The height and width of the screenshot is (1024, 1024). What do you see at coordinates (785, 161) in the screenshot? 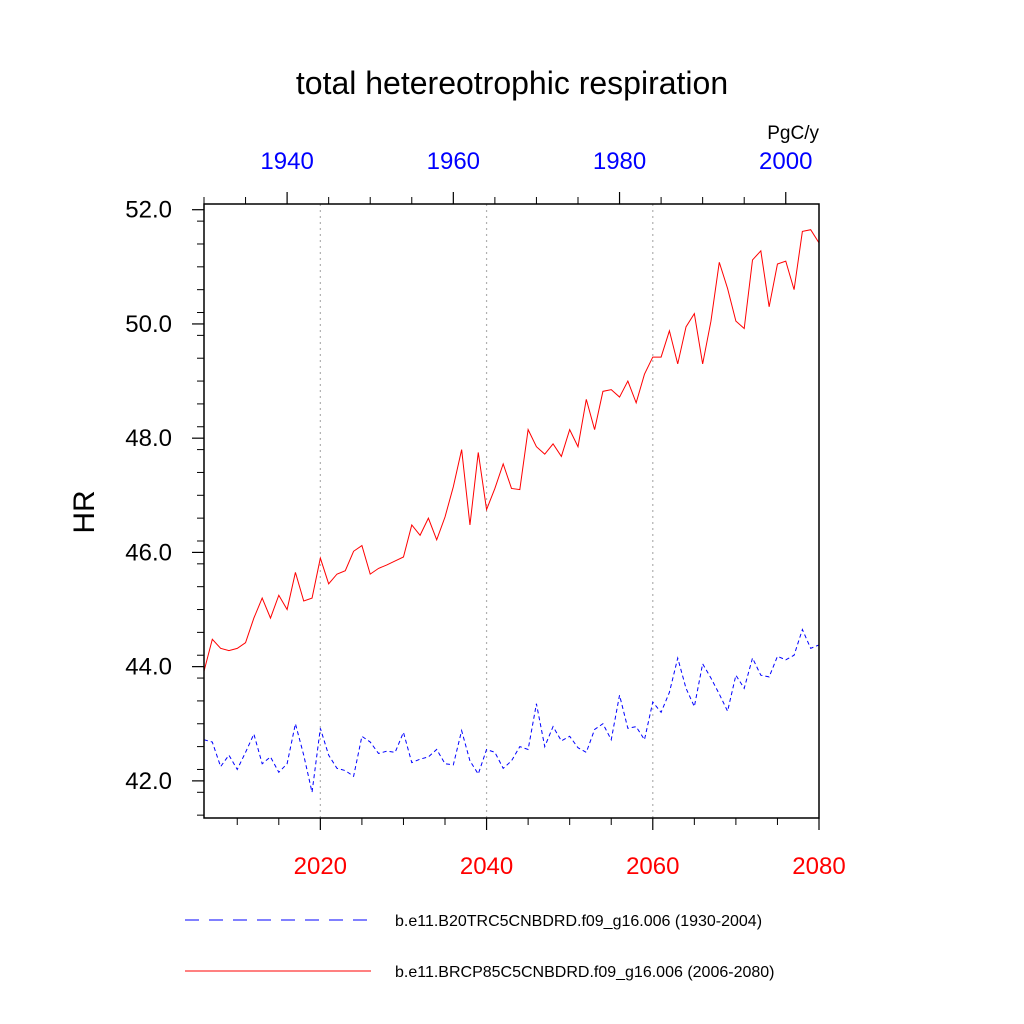
I see `x-top-tick-label: 2000` at bounding box center [785, 161].